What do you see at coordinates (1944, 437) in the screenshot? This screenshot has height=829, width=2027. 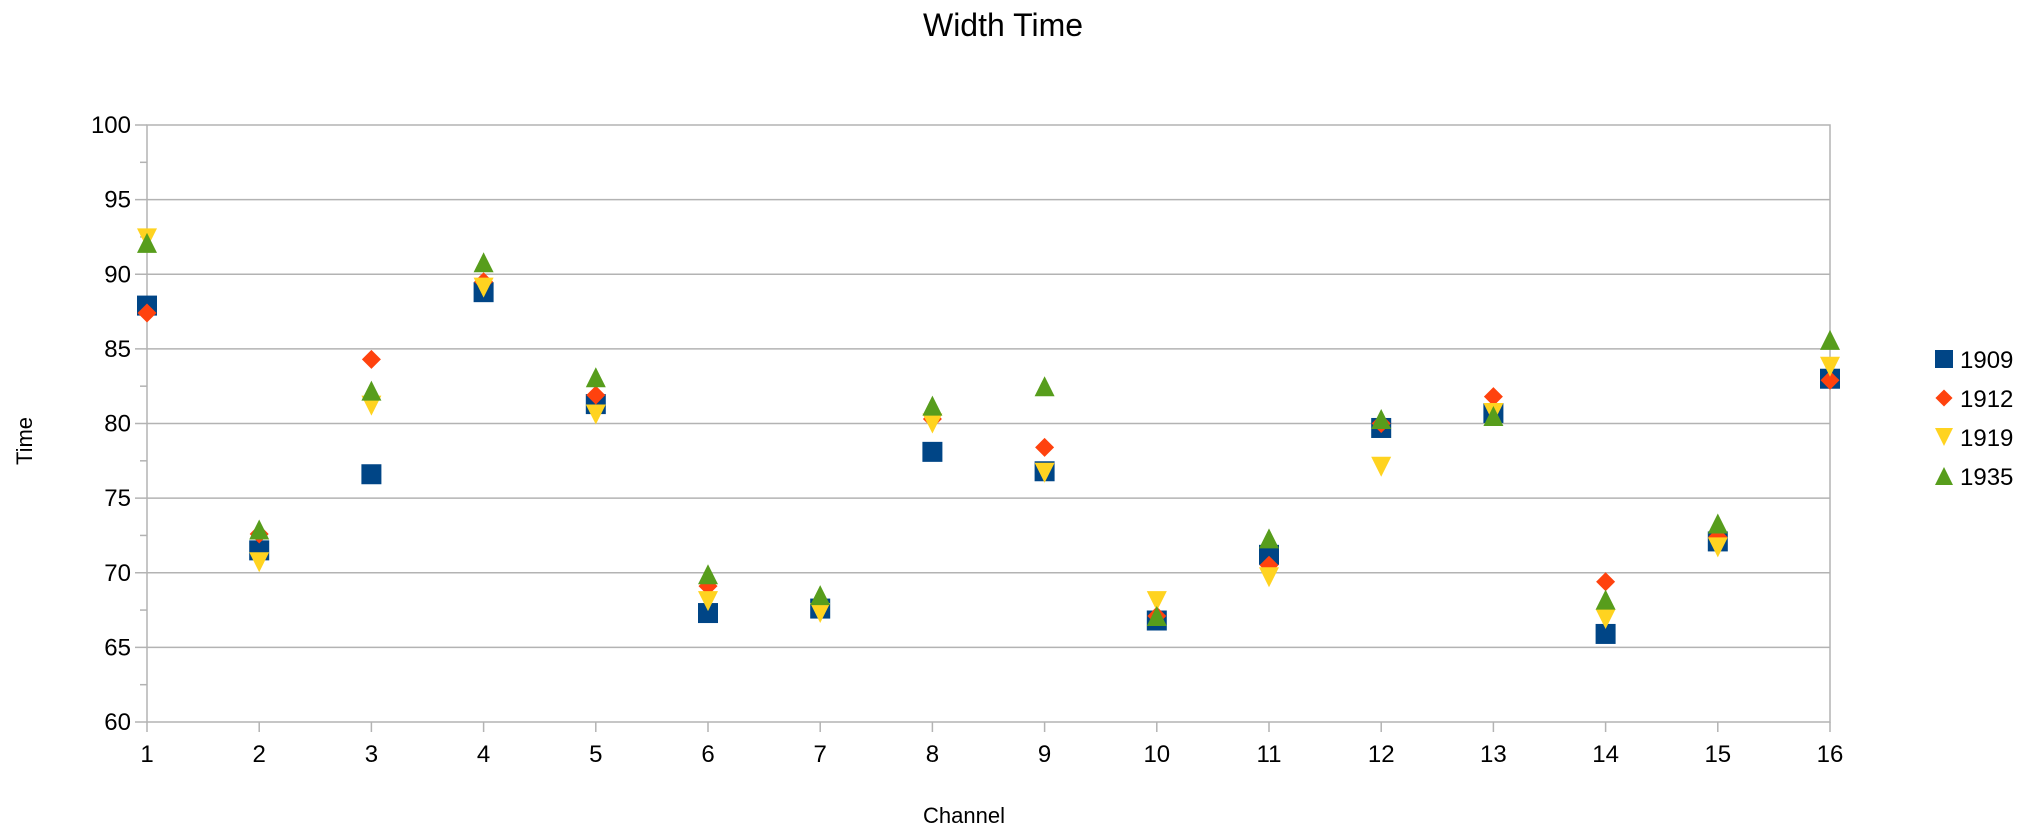 I see `legend-marker-1919` at bounding box center [1944, 437].